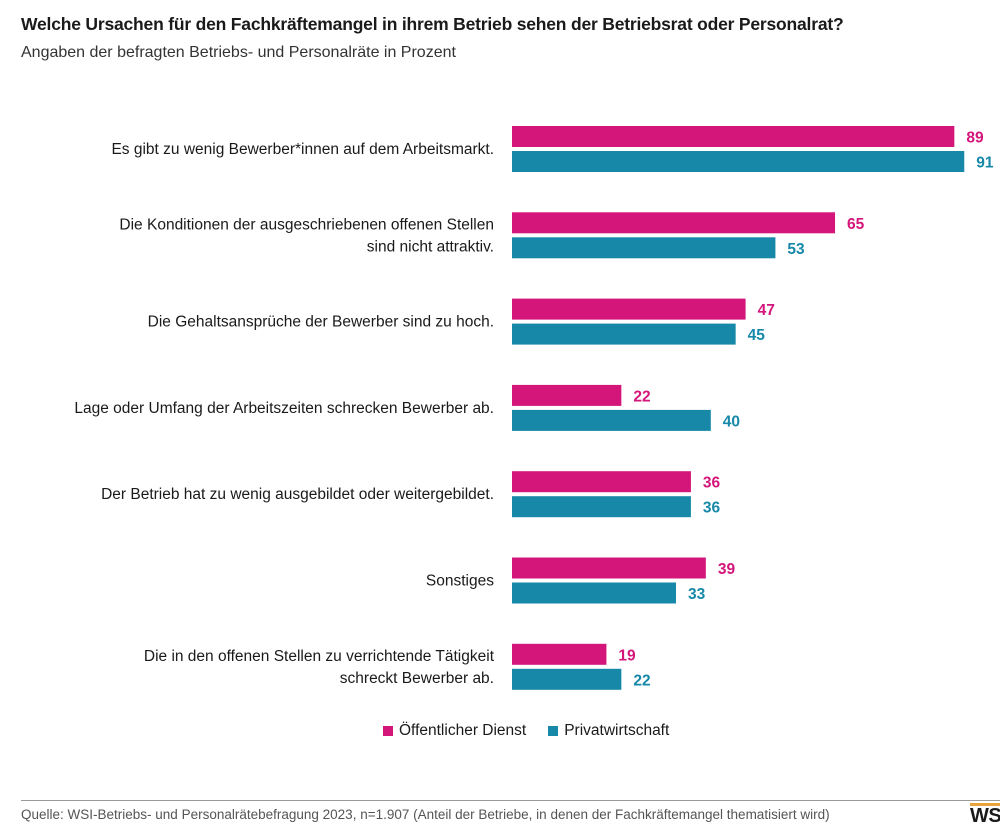 The height and width of the screenshot is (831, 1000). Describe the element at coordinates (985, 804) in the screenshot. I see `logo-accent` at that location.